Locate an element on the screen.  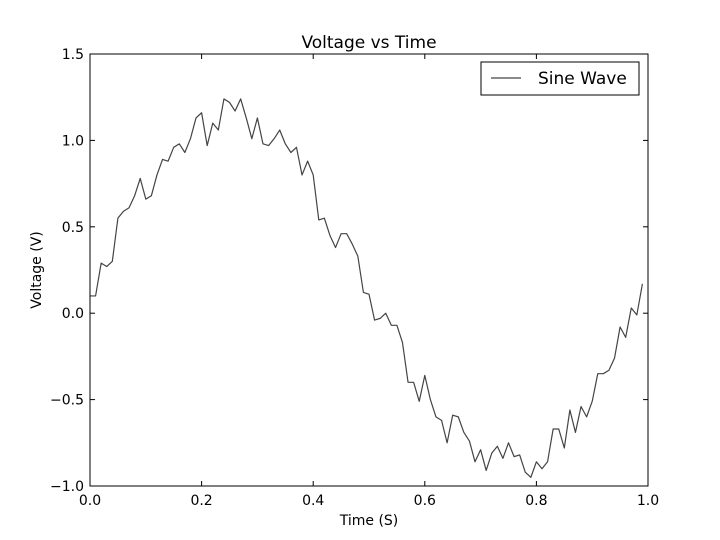
x-tick-label: 0.8 is located at coordinates (536, 501).